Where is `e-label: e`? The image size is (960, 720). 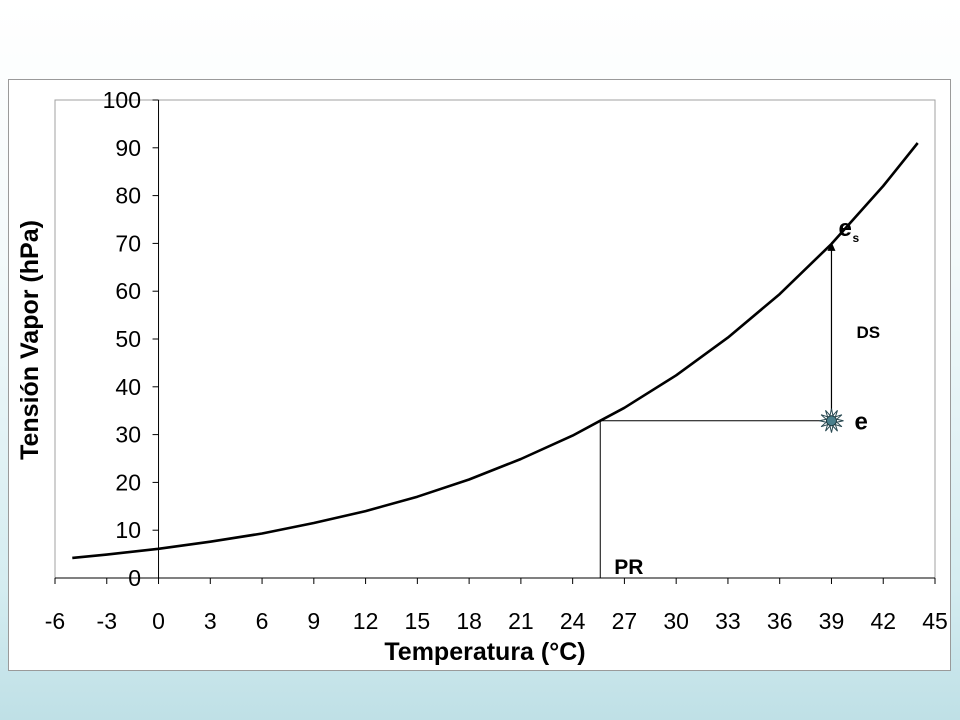 e-label: e is located at coordinates (860, 422).